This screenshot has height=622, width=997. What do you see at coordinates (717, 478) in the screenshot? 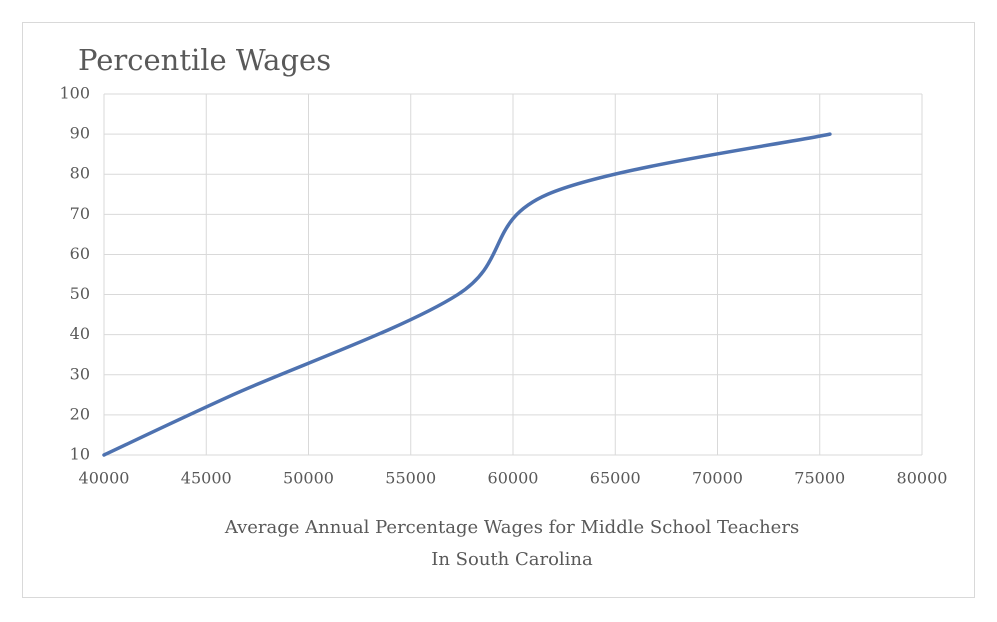
I see `x-tick-label: 70000` at bounding box center [717, 478].